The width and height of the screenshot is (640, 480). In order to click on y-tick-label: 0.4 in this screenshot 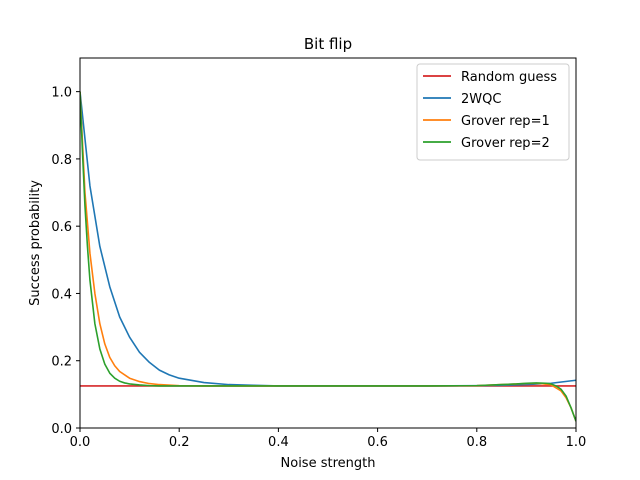, I will do `click(61, 294)`.